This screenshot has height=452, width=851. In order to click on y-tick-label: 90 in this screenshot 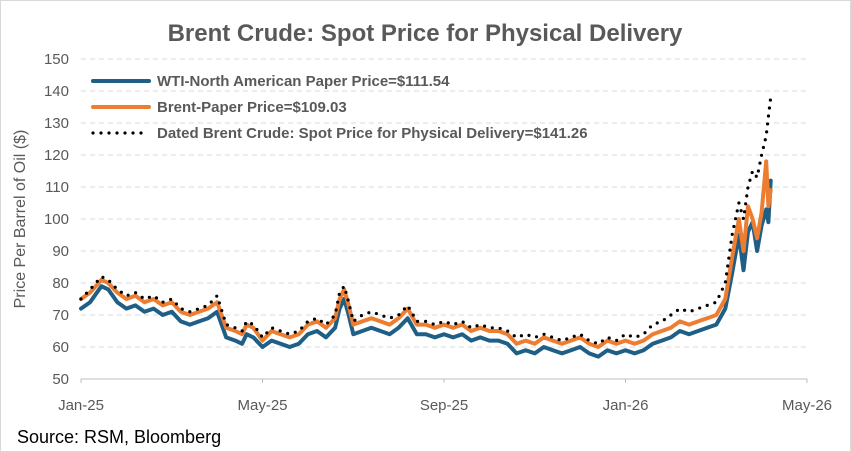, I will do `click(60, 251)`.